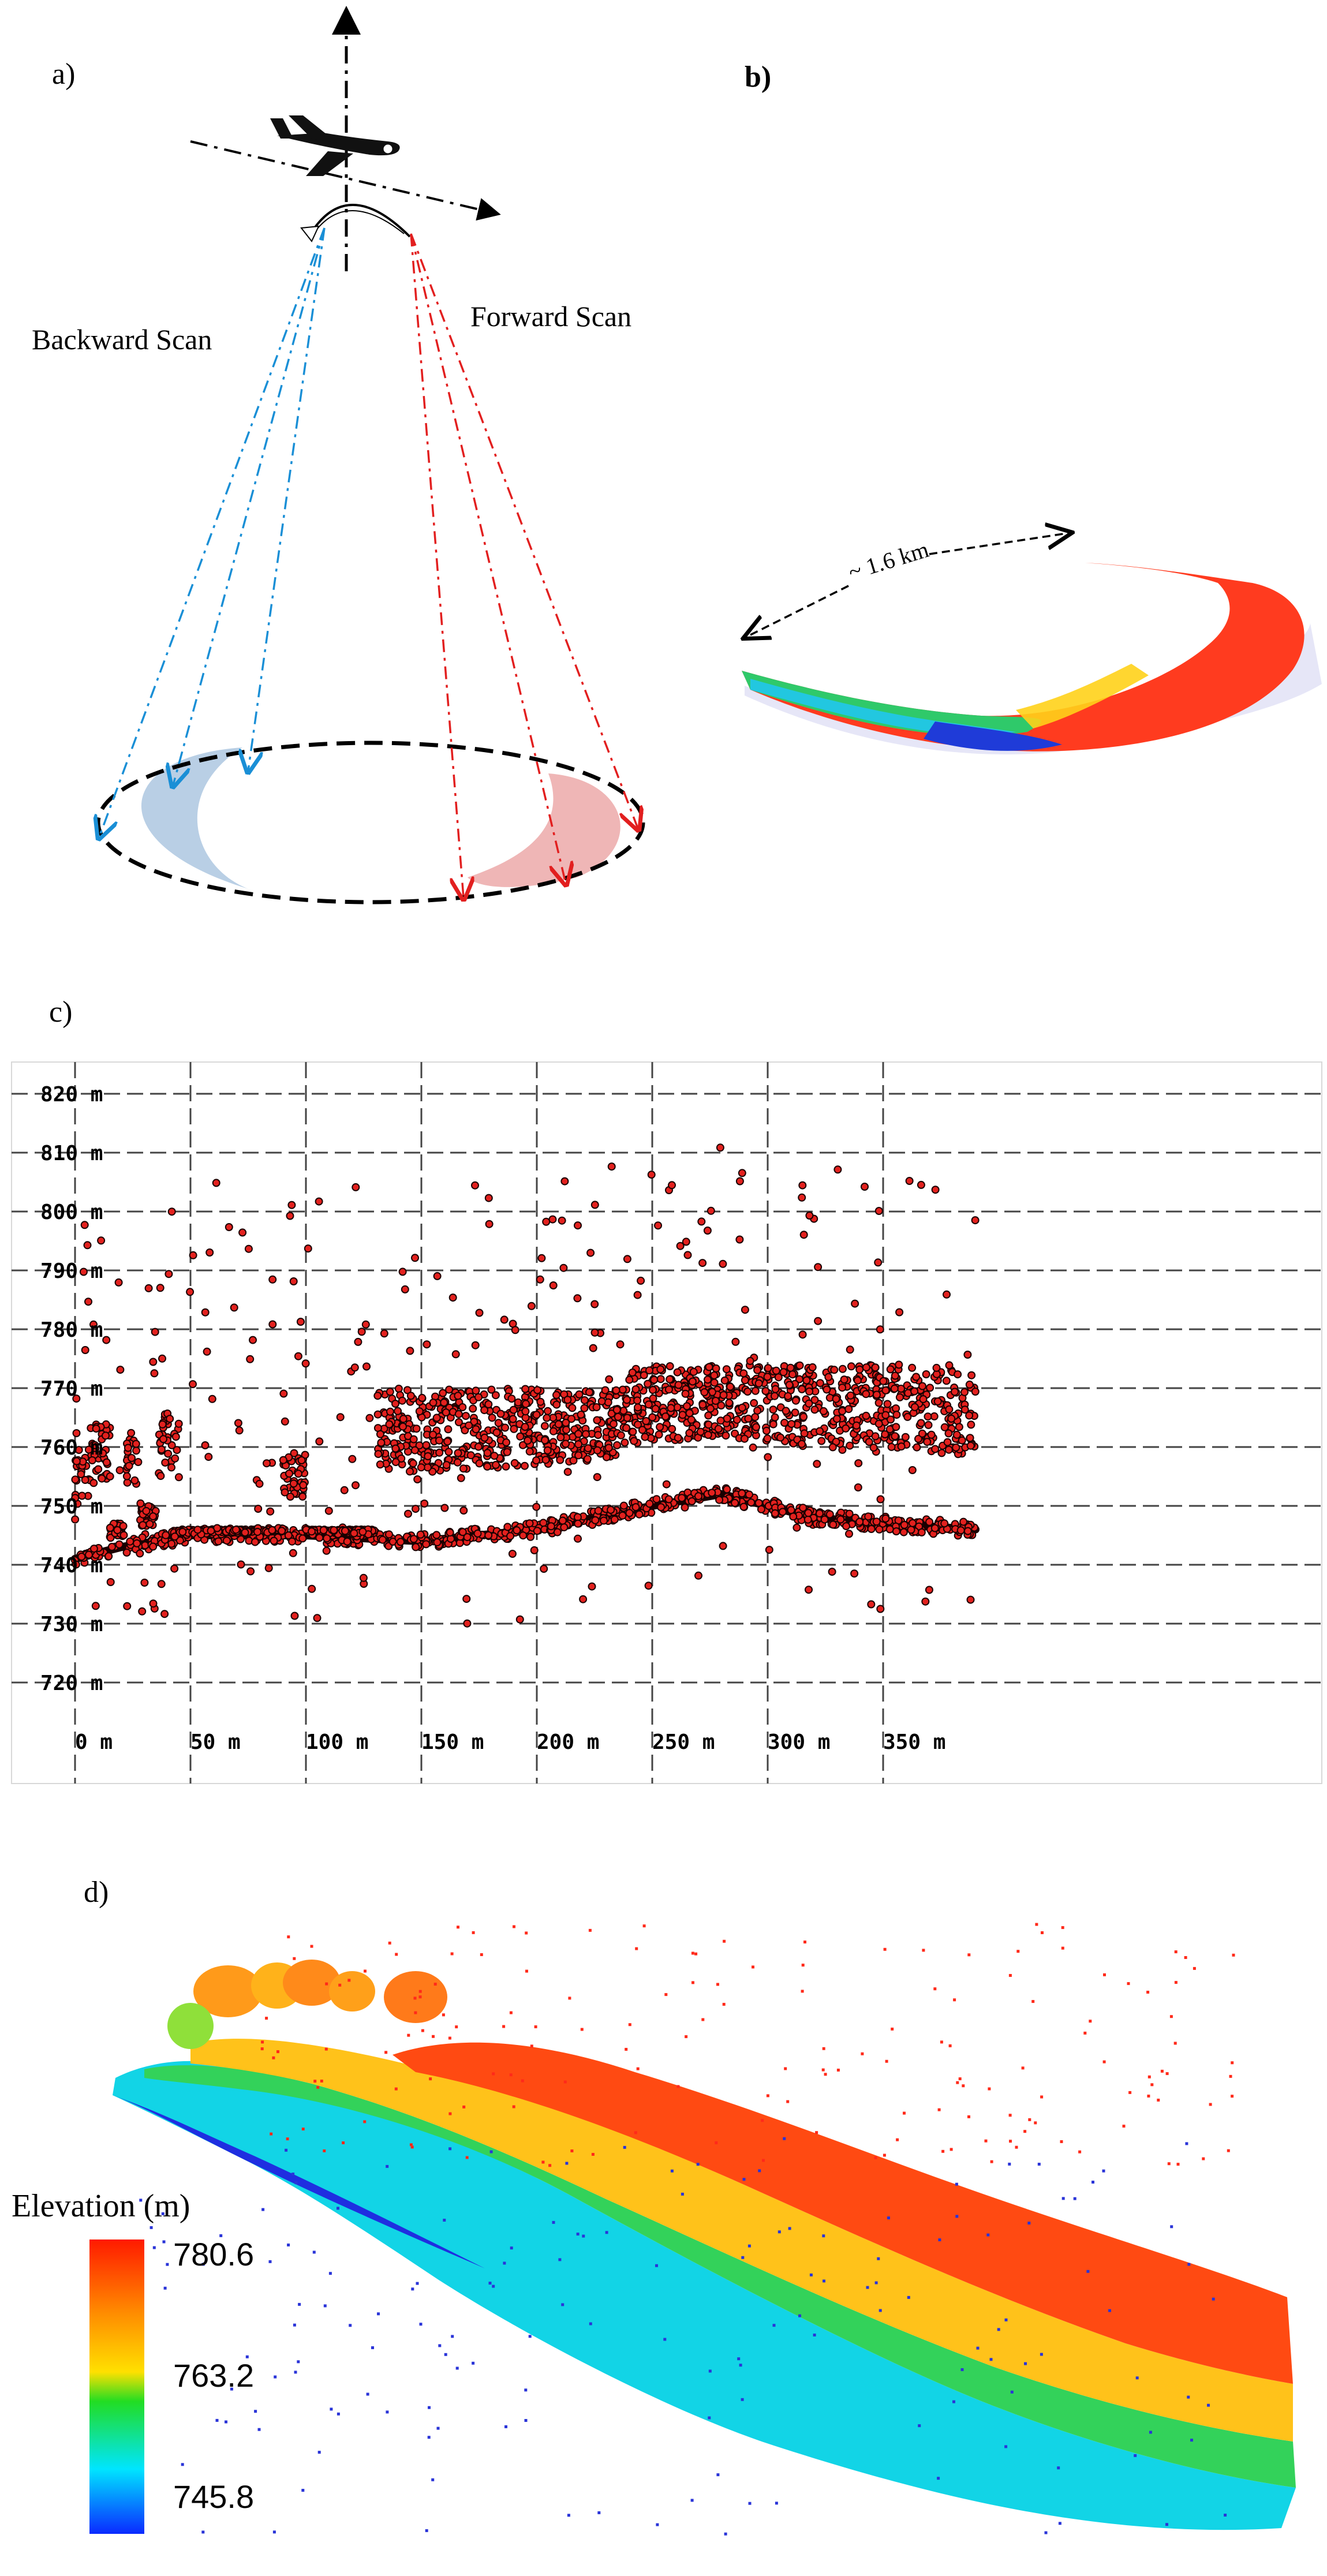  What do you see at coordinates (213, 2254) in the screenshot?
I see `colorbar-max: 780.6` at bounding box center [213, 2254].